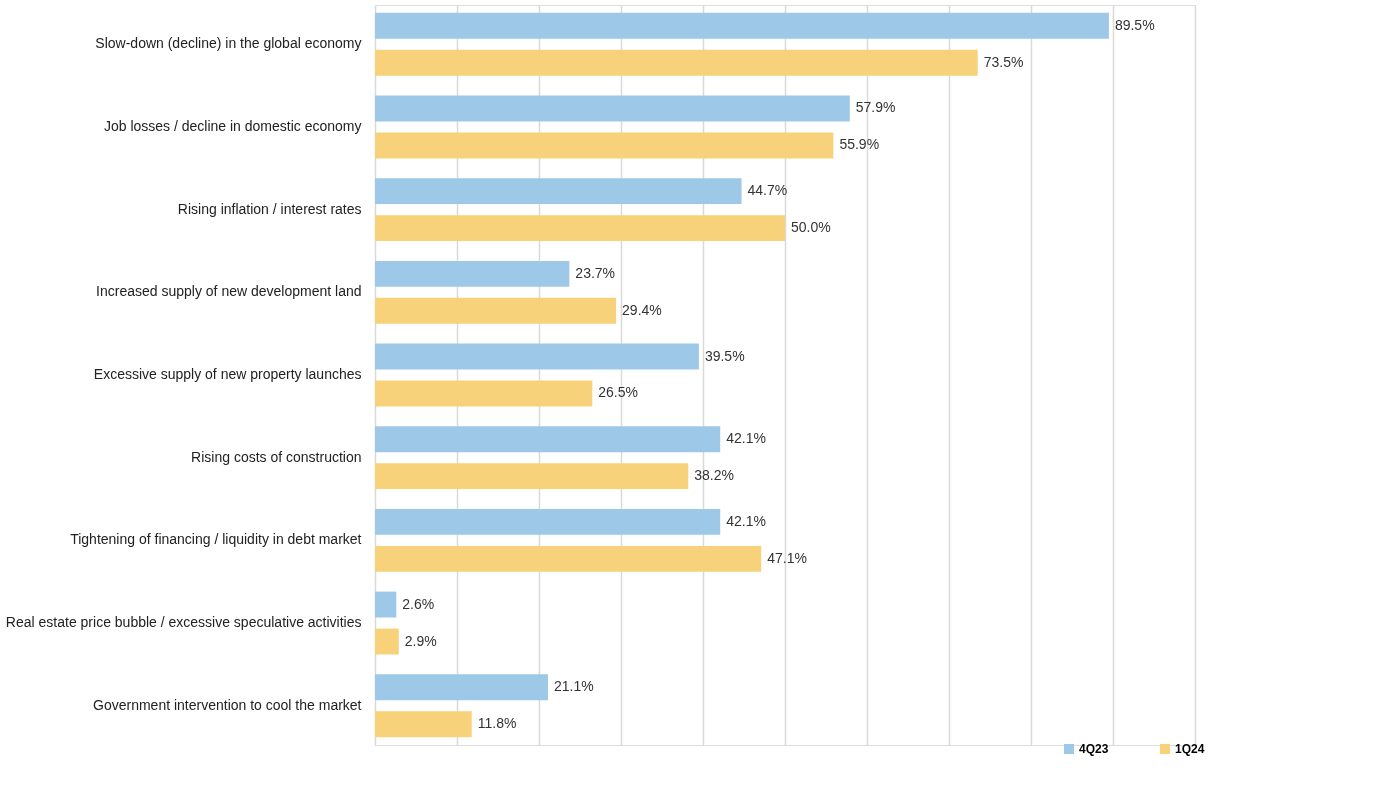 The image size is (1385, 810). I want to click on legend-label: 4Q23, so click(1094, 749).